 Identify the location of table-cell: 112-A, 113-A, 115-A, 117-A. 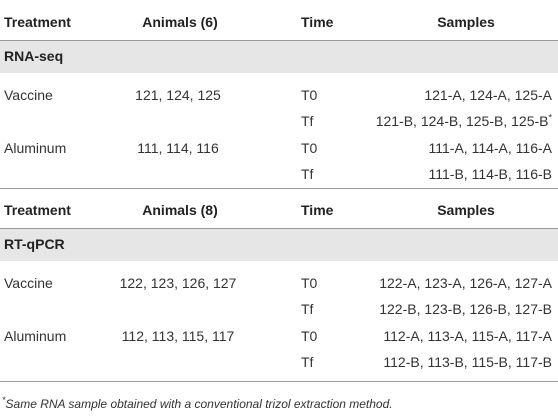
(467, 335).